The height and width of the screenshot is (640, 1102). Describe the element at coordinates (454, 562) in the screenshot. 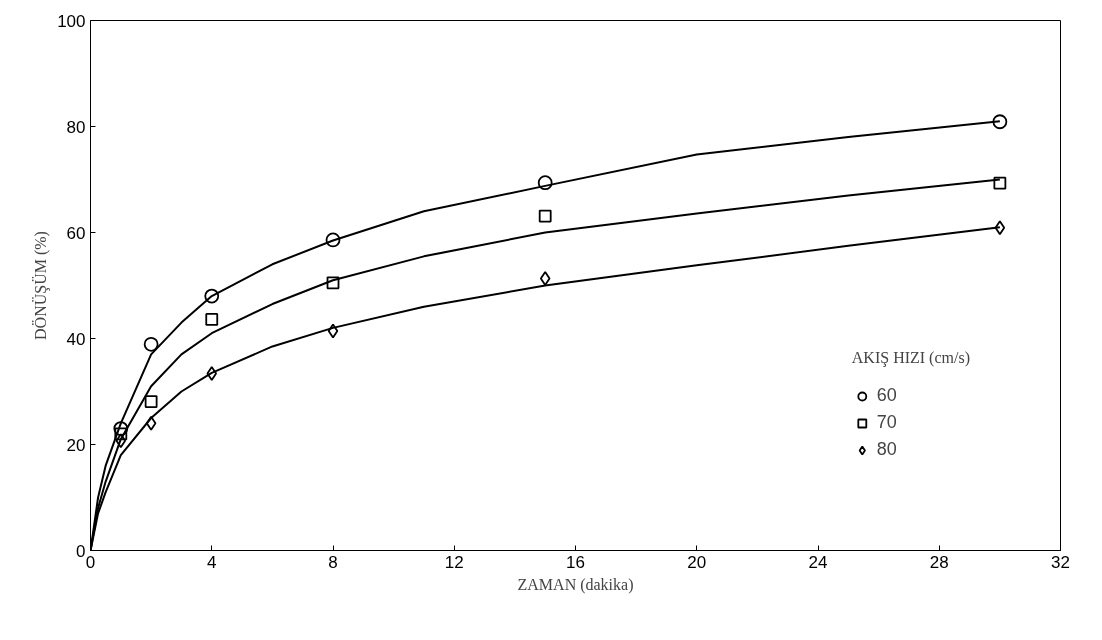

I see `x-tick-label: 12` at that location.